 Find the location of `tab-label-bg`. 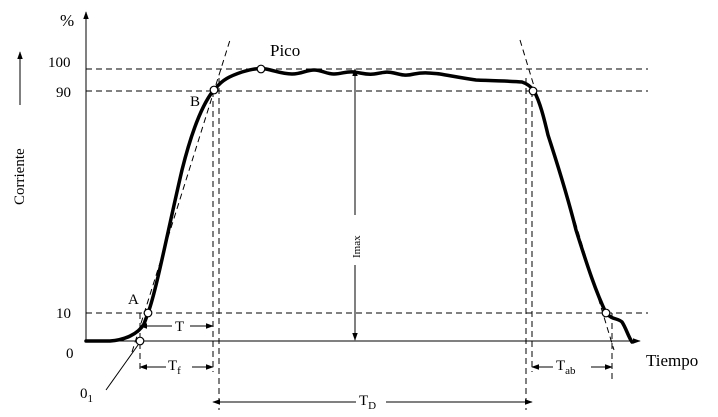

tab-label-bg is located at coordinates (572, 365).